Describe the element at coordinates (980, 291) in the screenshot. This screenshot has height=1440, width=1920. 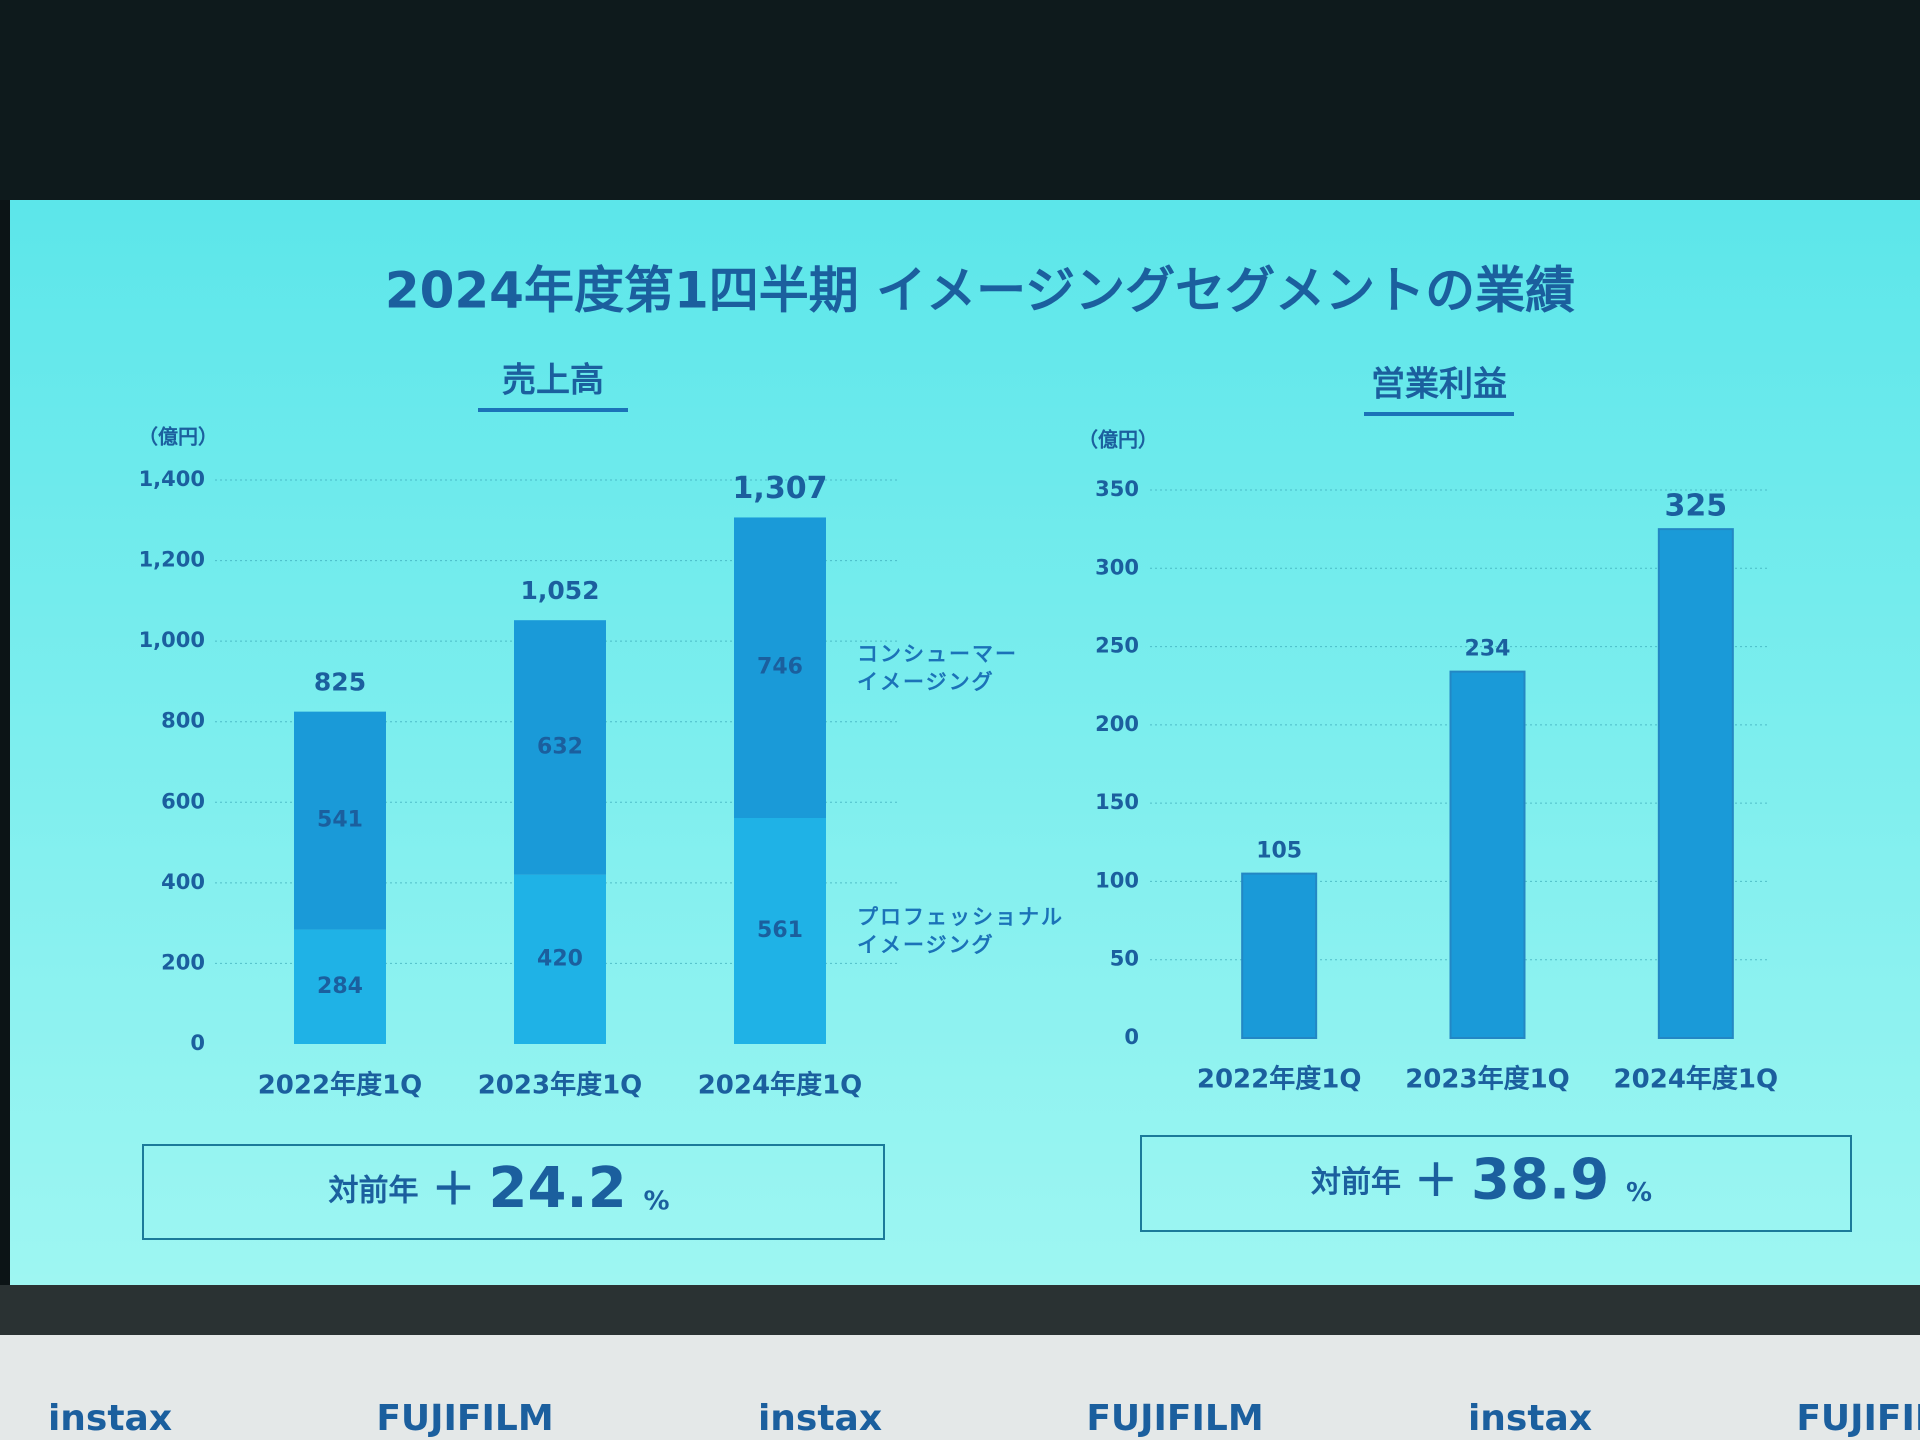
I see `slide-title: 2024年度第1四半期 イメージングセグメントの業績` at that location.